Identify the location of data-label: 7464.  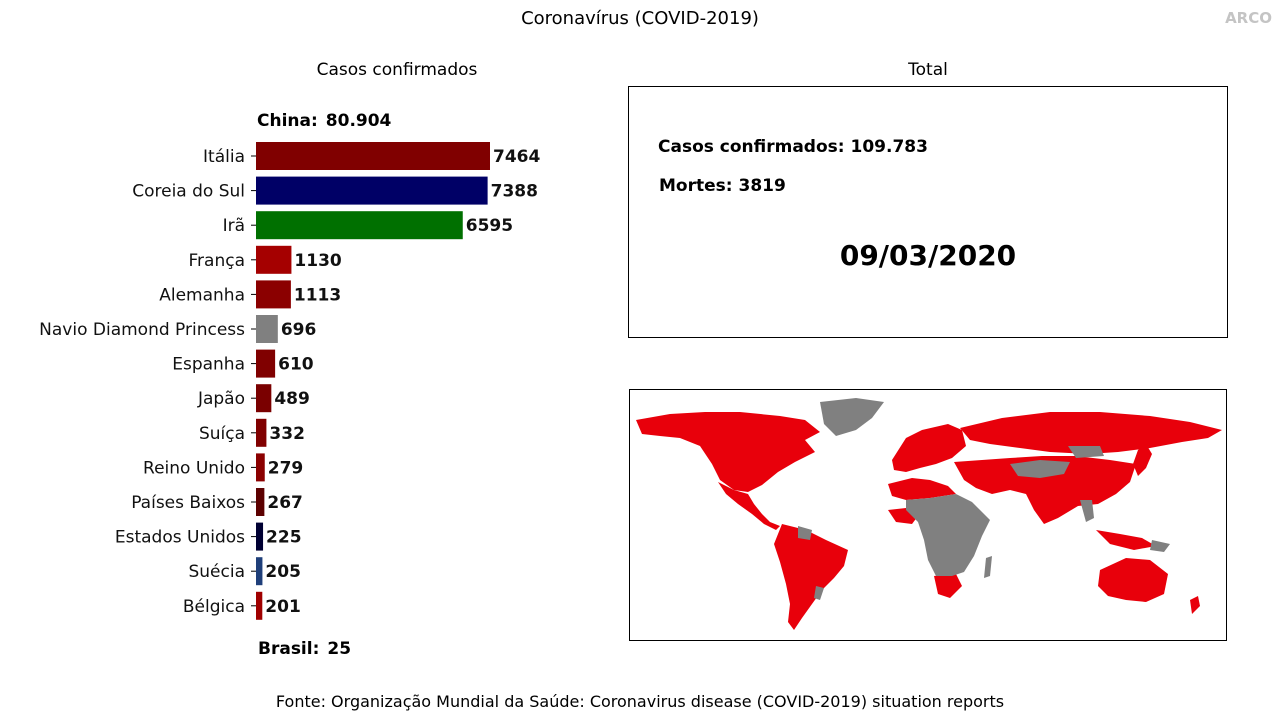
(516, 157).